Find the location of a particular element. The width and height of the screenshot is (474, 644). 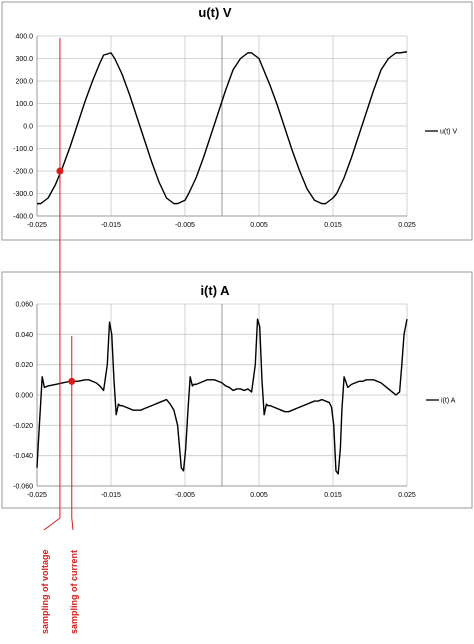

y-tick-label: 0.000 is located at coordinates (24, 396).